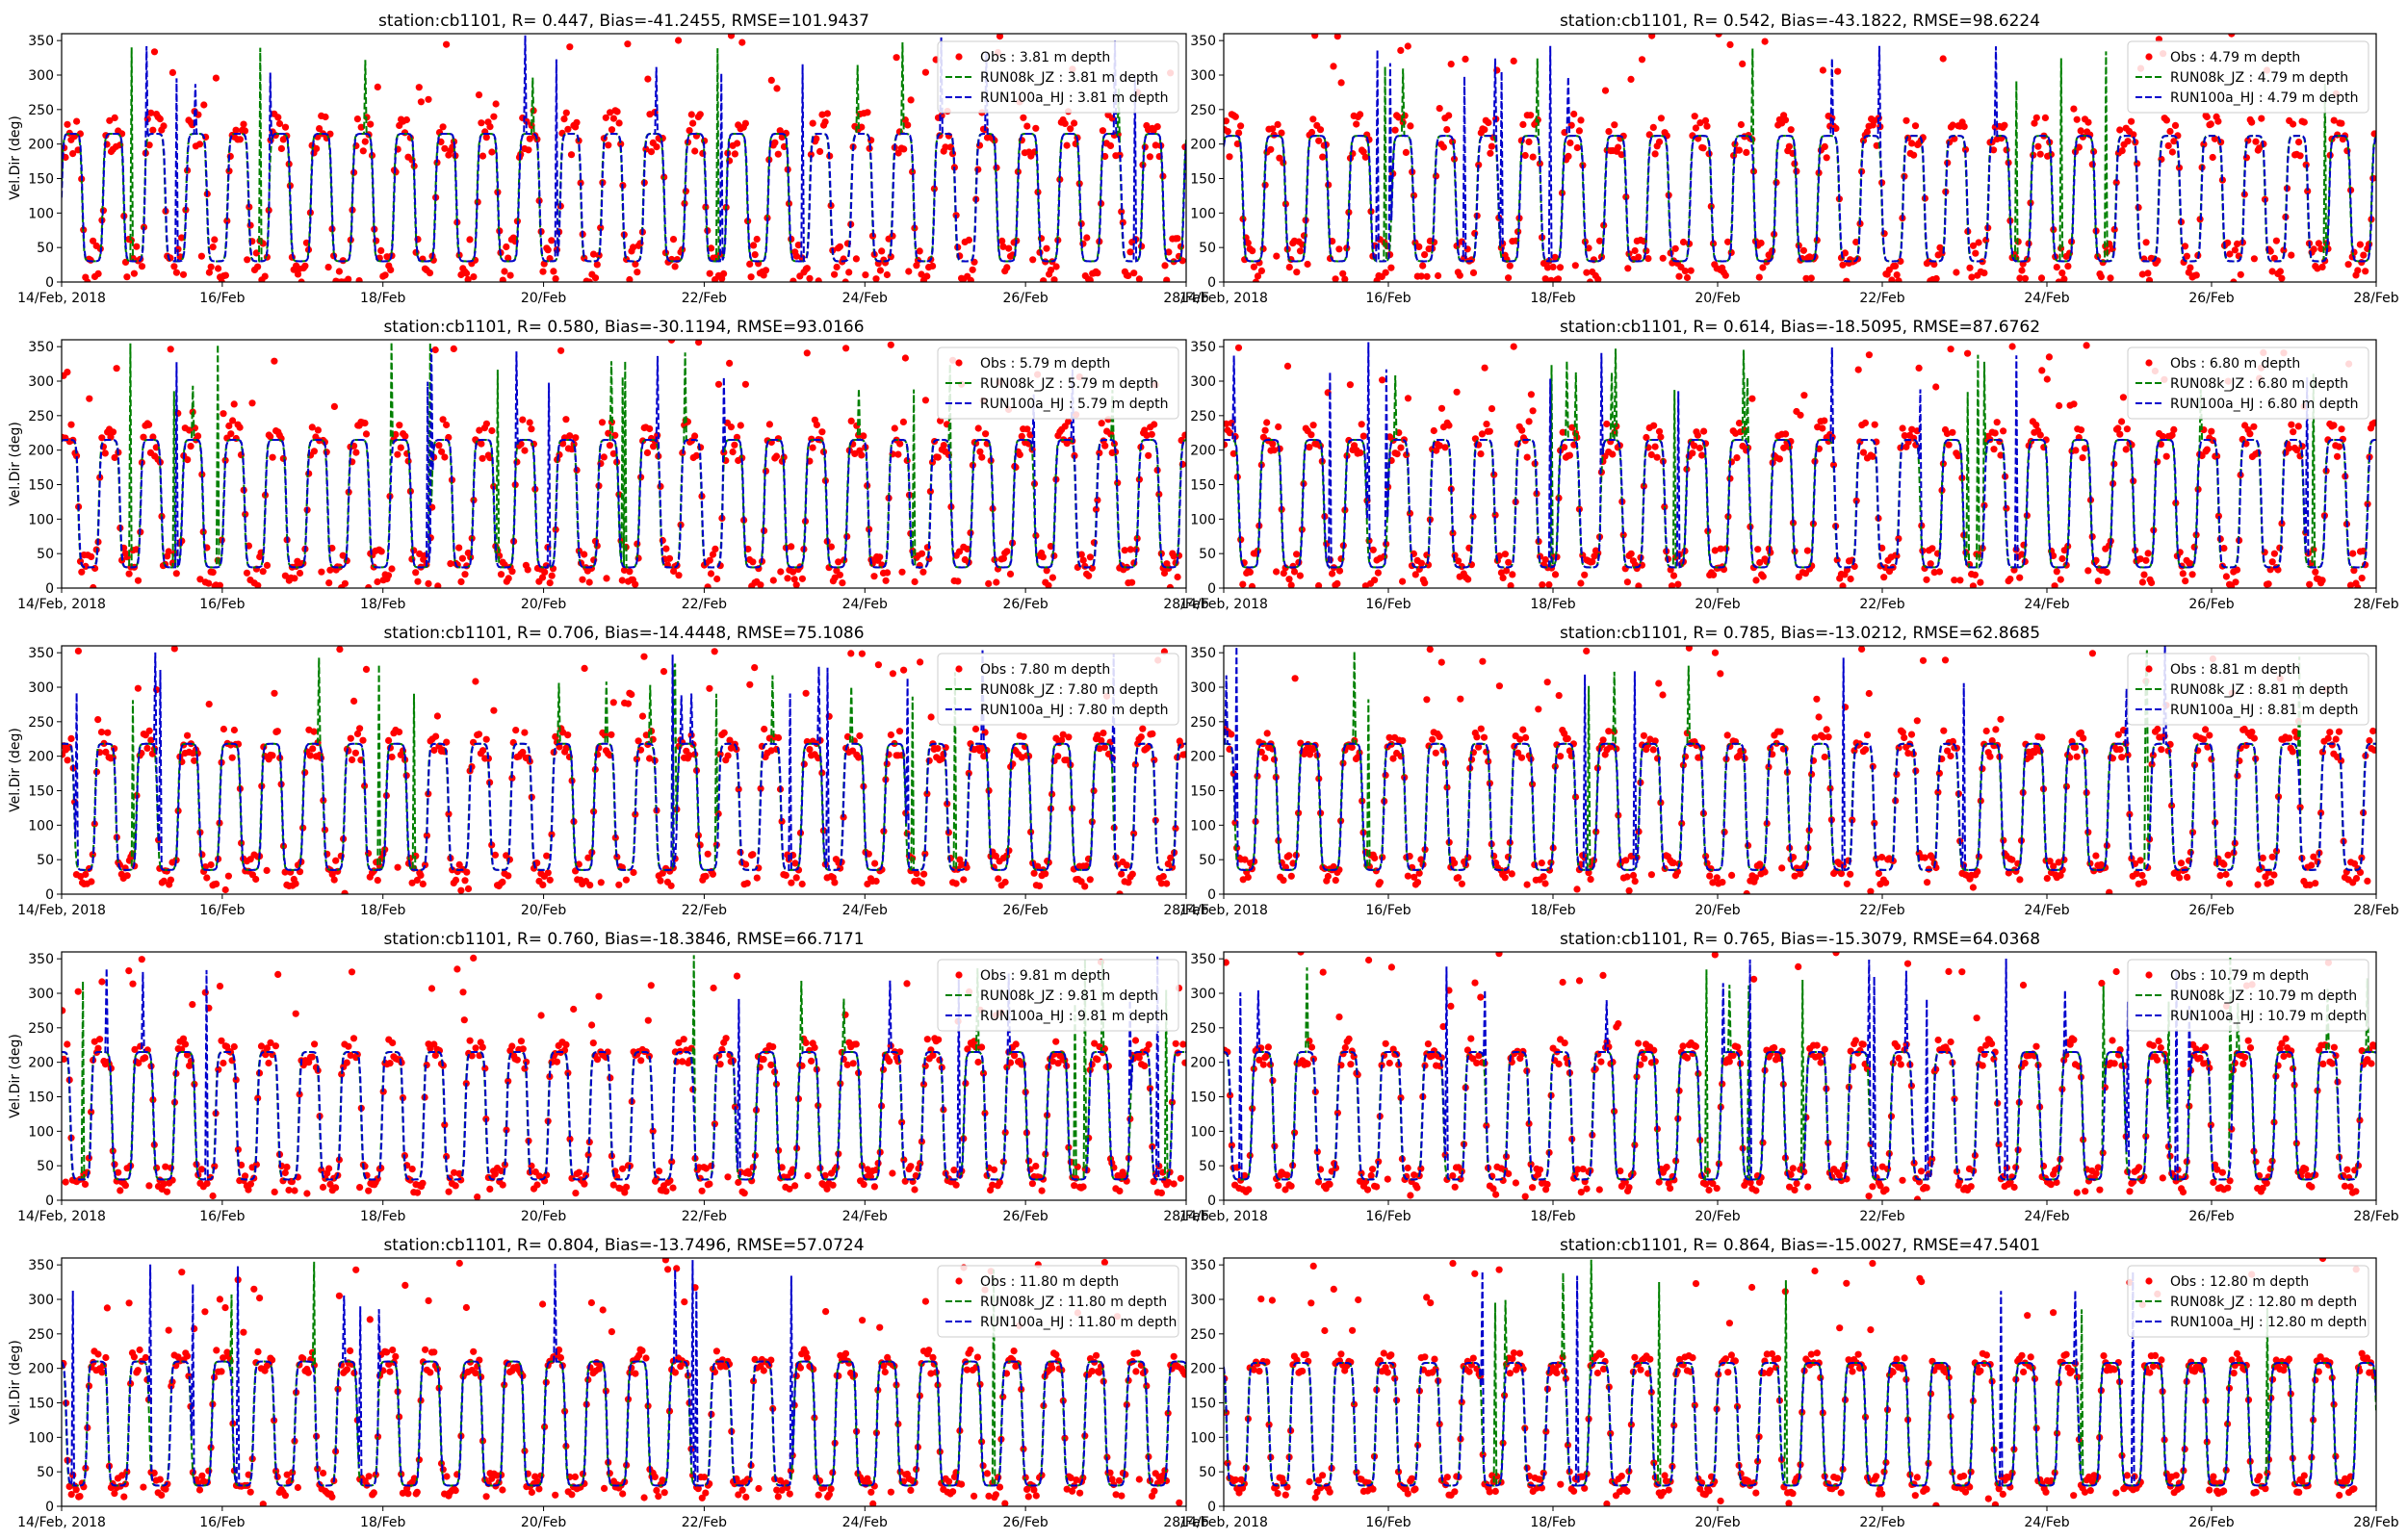 Image resolution: width=2407 pixels, height=1540 pixels. Describe the element at coordinates (1207, 554) in the screenshot. I see `y-tick-label: 50` at that location.